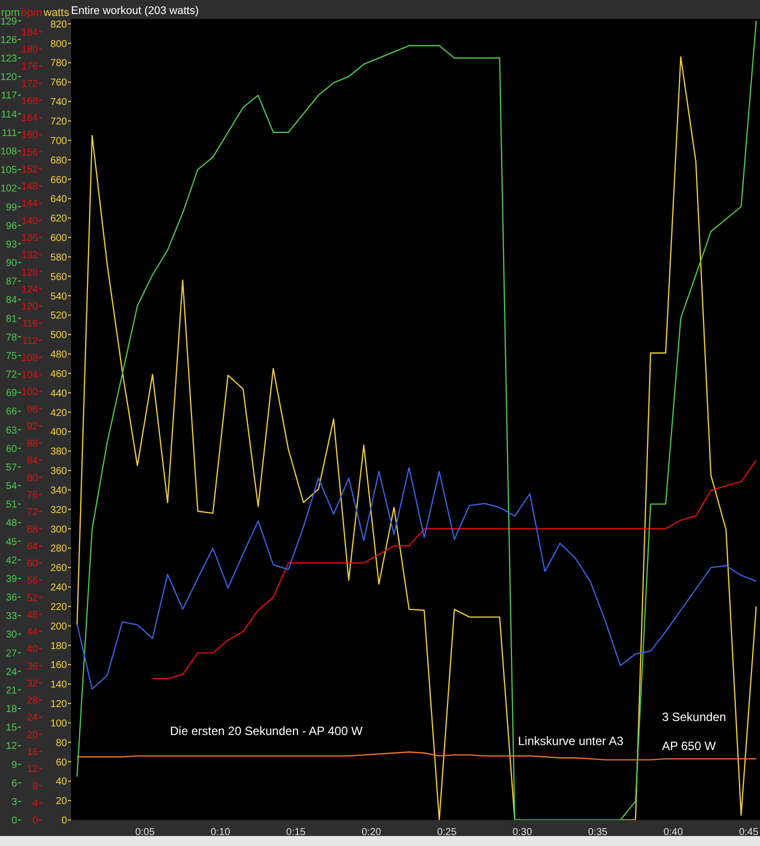  What do you see at coordinates (9, 78) in the screenshot?
I see `y3-tick-label: 120` at bounding box center [9, 78].